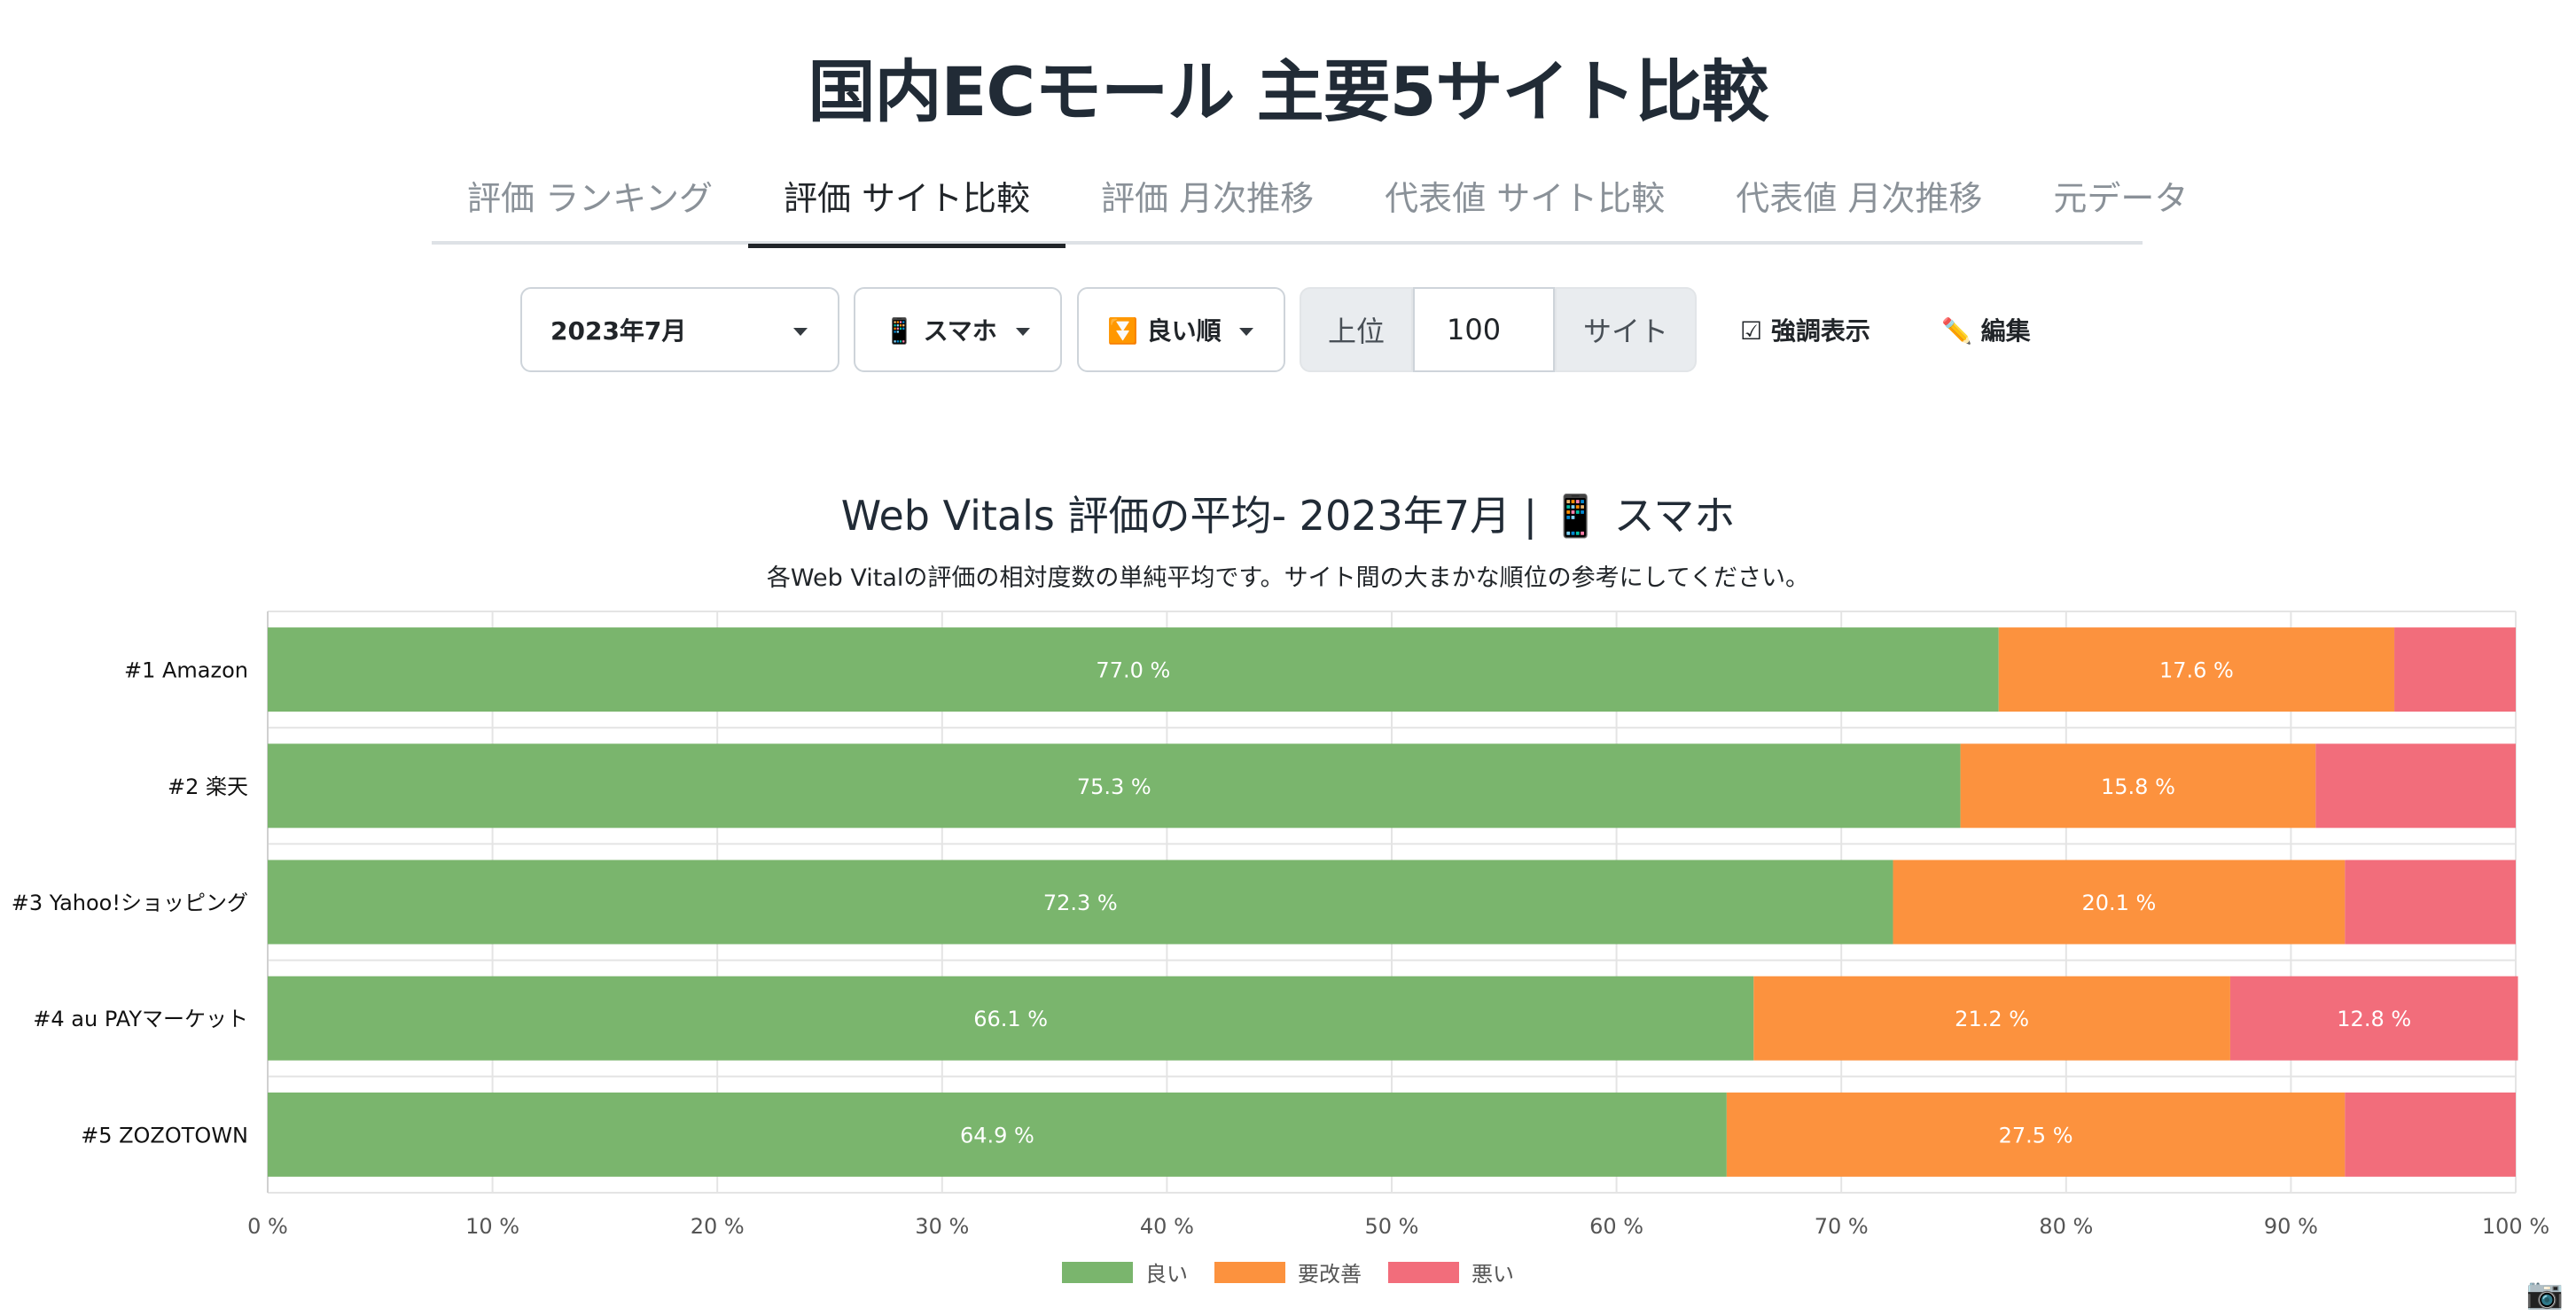 This screenshot has height=1315, width=2576. What do you see at coordinates (267, 1227) in the screenshot?
I see `x-tick-label: 0 %` at bounding box center [267, 1227].